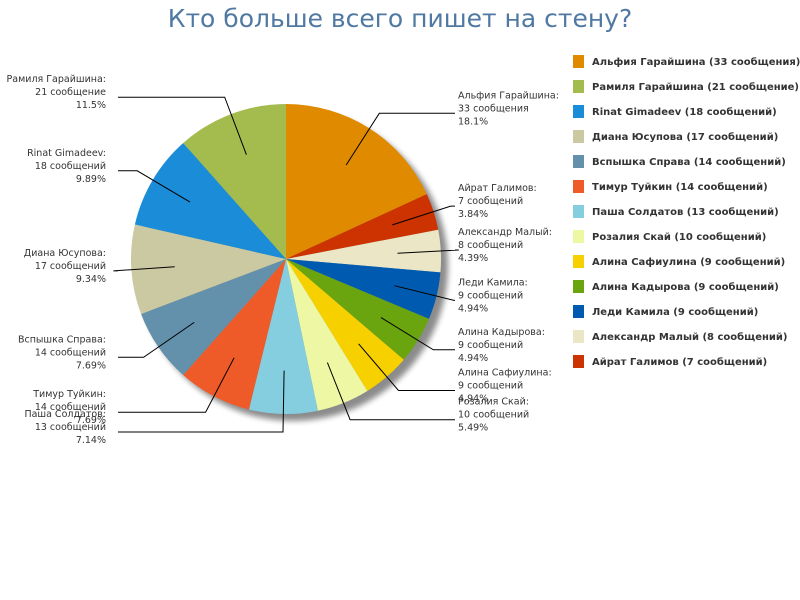  What do you see at coordinates (689, 162) in the screenshot?
I see `legend-label-4: Вспышка Справа (14 сообщений)` at bounding box center [689, 162].